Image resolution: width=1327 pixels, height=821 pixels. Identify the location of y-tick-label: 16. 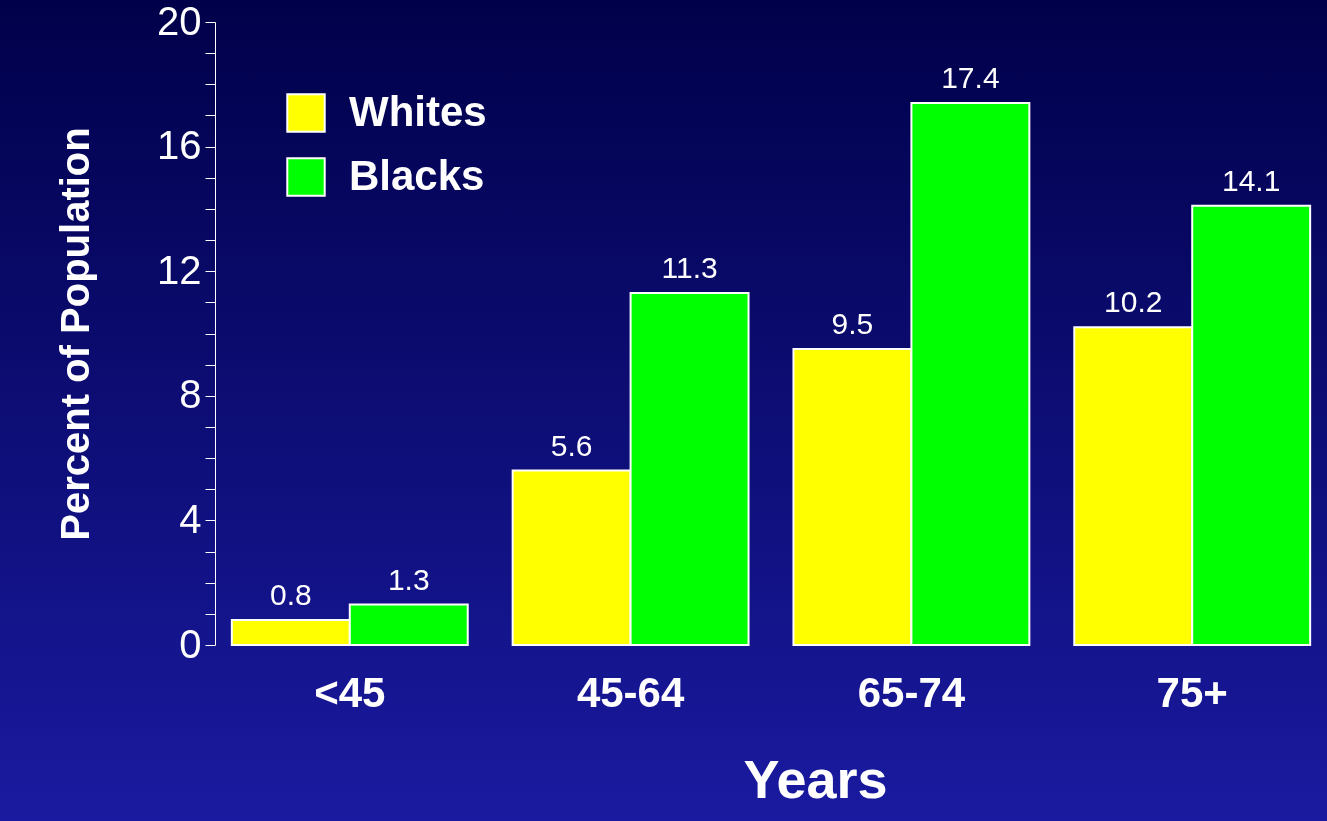
(179, 145).